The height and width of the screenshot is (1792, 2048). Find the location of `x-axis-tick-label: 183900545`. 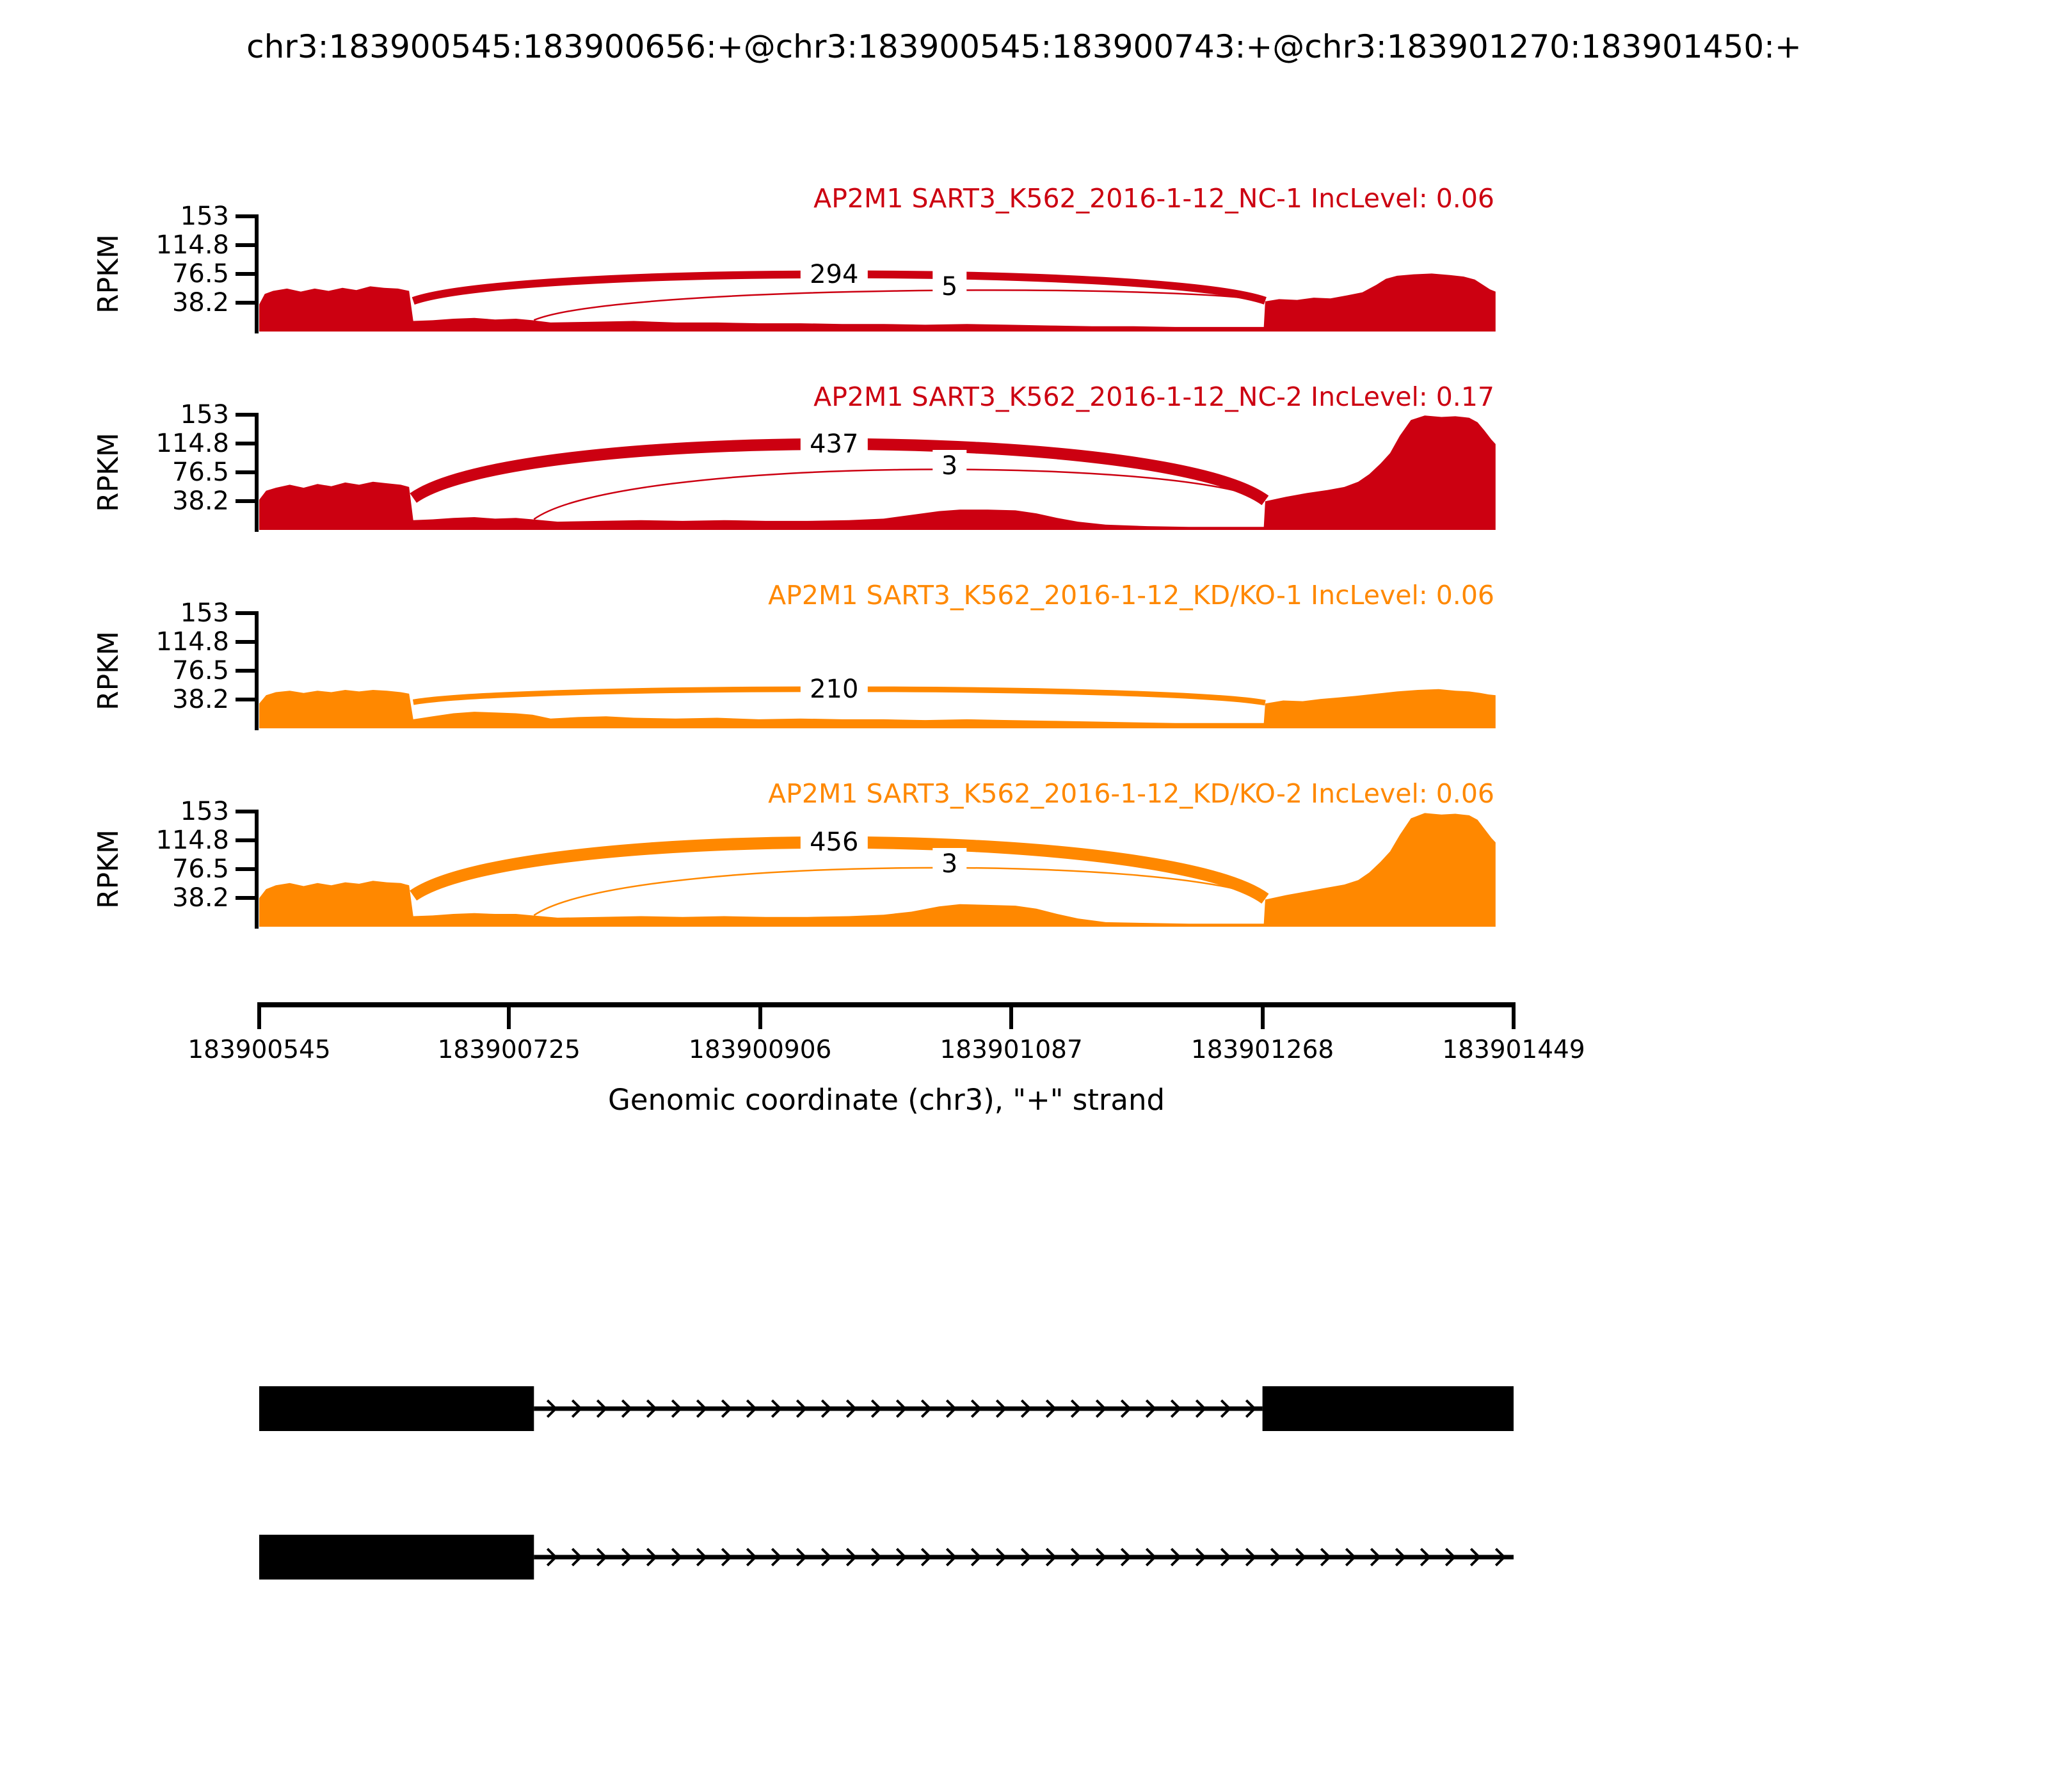

x-axis-tick-label: 183900545 is located at coordinates (259, 1050).